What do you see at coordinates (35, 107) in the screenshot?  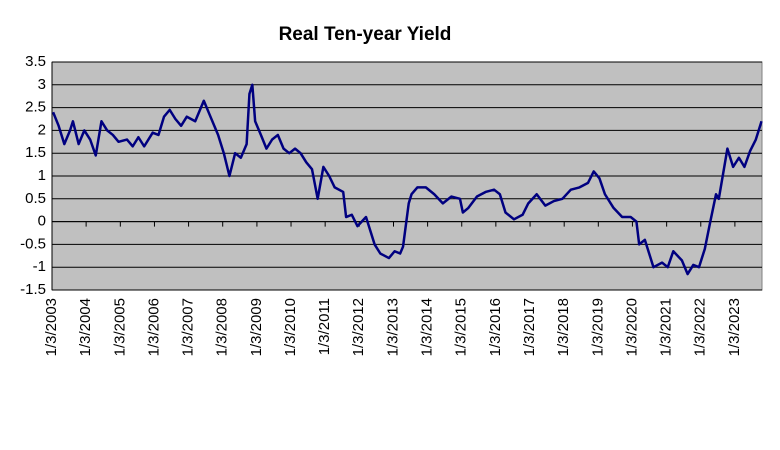 I see `y-tick-label: 2.5` at bounding box center [35, 107].